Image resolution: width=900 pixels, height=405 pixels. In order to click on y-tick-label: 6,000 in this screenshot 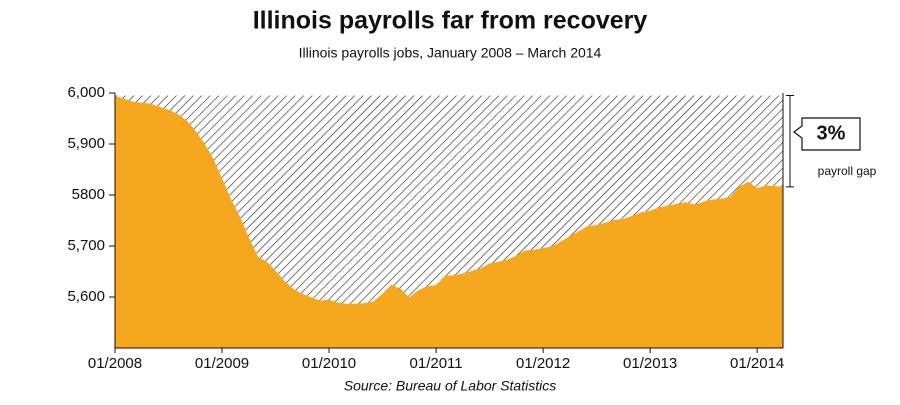, I will do `click(86, 92)`.